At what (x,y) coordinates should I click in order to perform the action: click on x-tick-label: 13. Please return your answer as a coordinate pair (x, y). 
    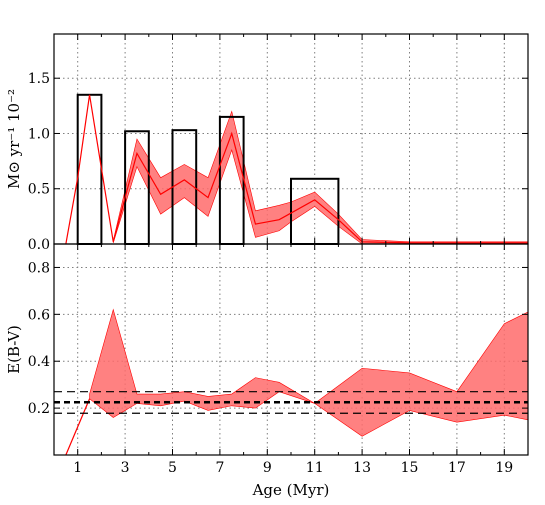
    Looking at the image, I should click on (362, 468).